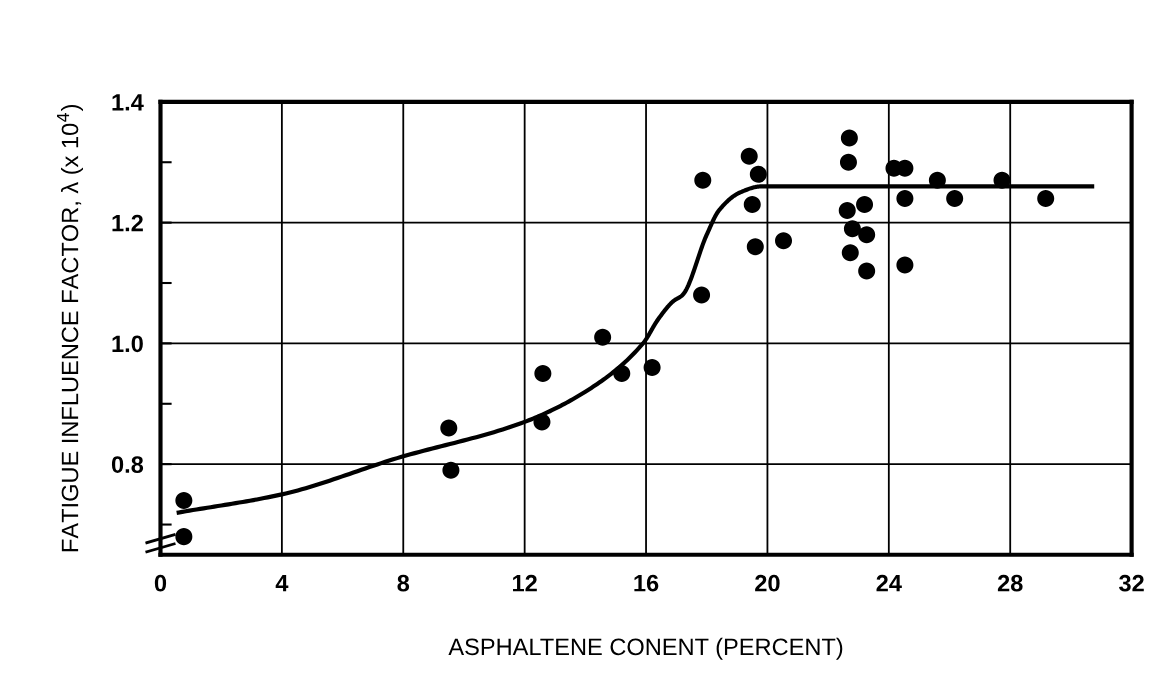 The image size is (1163, 679). Describe the element at coordinates (646, 583) in the screenshot. I see `x-tick-label: 16` at that location.